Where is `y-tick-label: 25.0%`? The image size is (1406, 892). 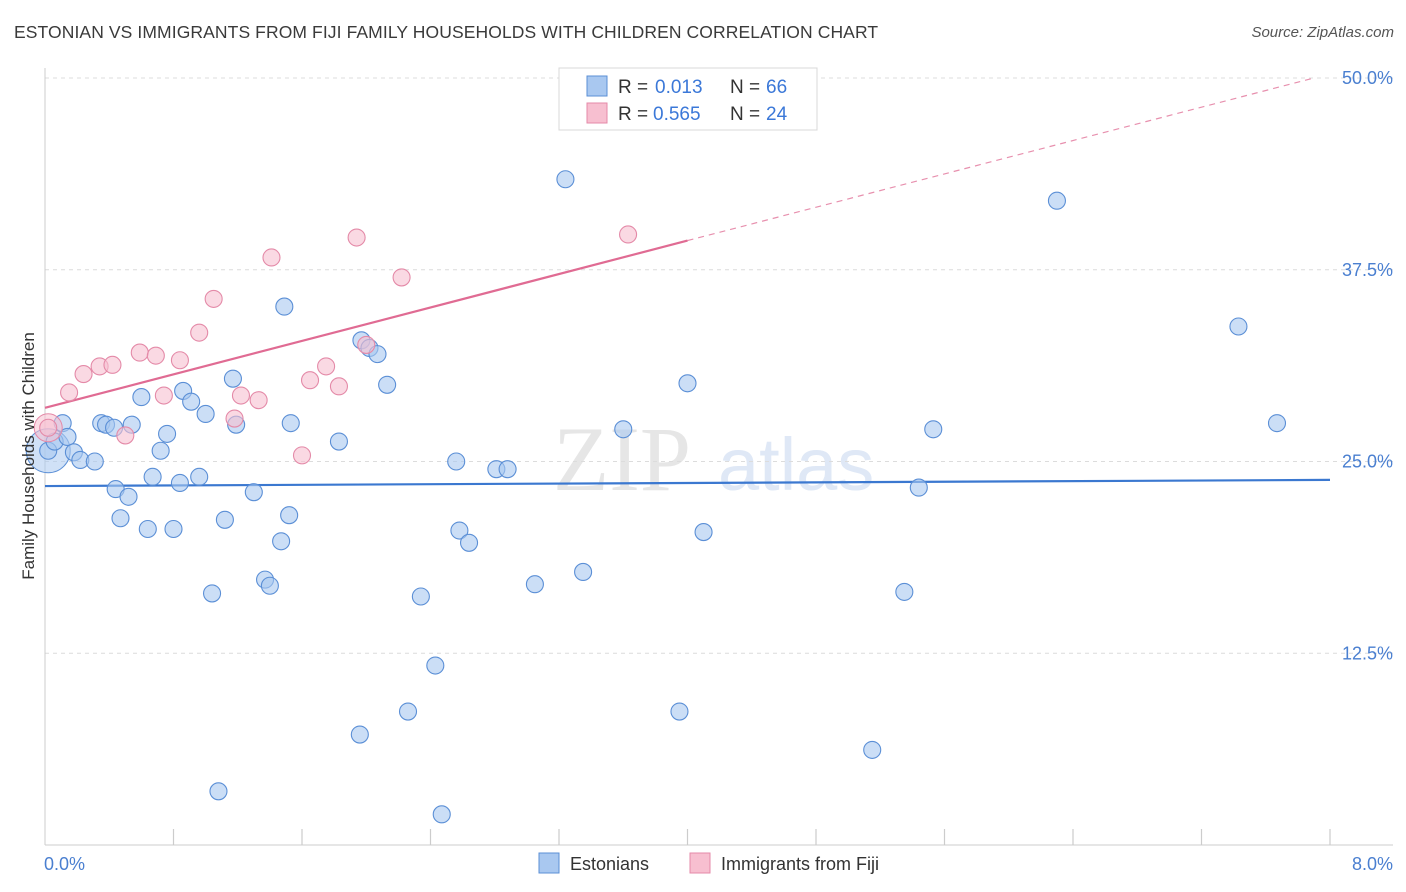
y-tick-label: 25.0% is located at coordinates (1367, 462).